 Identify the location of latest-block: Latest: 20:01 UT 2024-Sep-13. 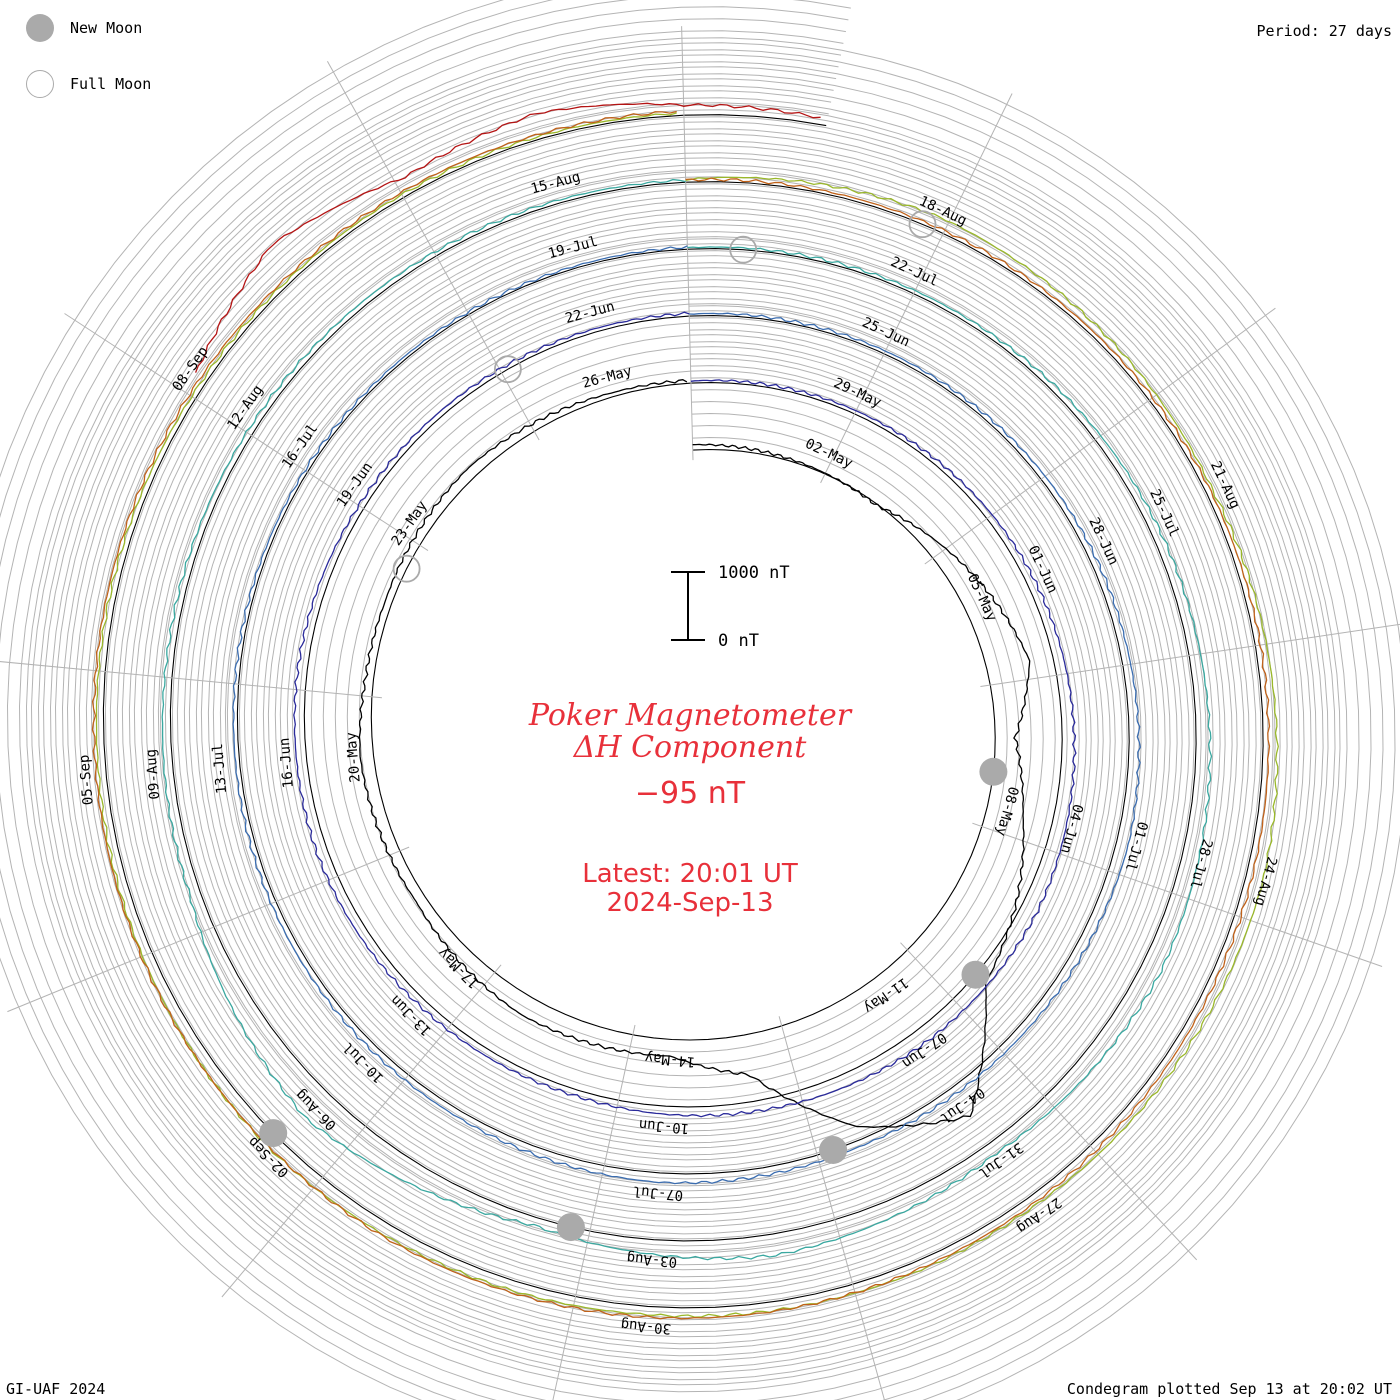
(690, 889).